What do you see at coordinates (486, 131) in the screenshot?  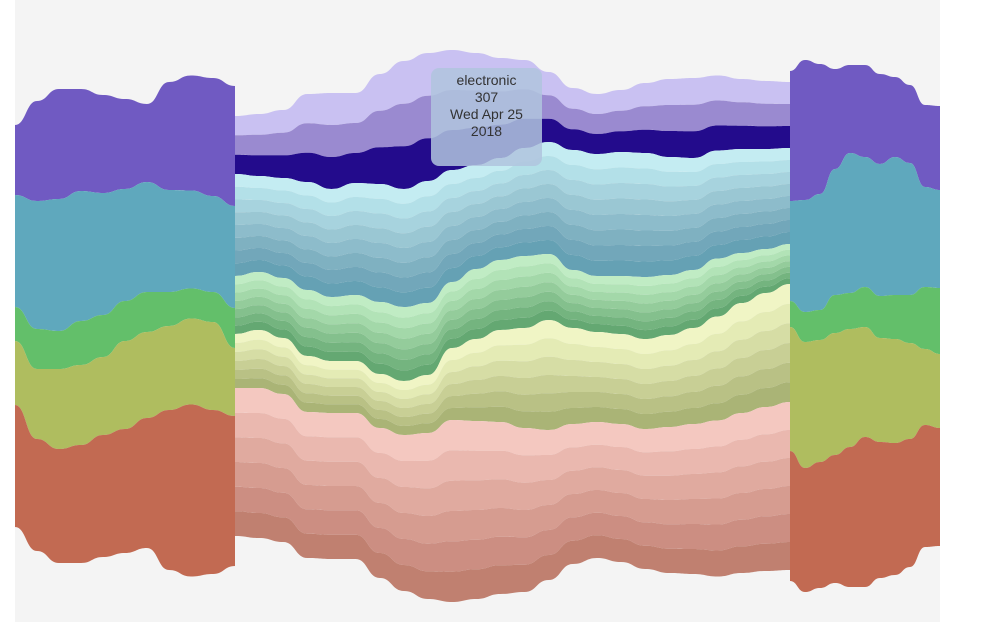 I see `tooltip-year: 2018` at bounding box center [486, 131].